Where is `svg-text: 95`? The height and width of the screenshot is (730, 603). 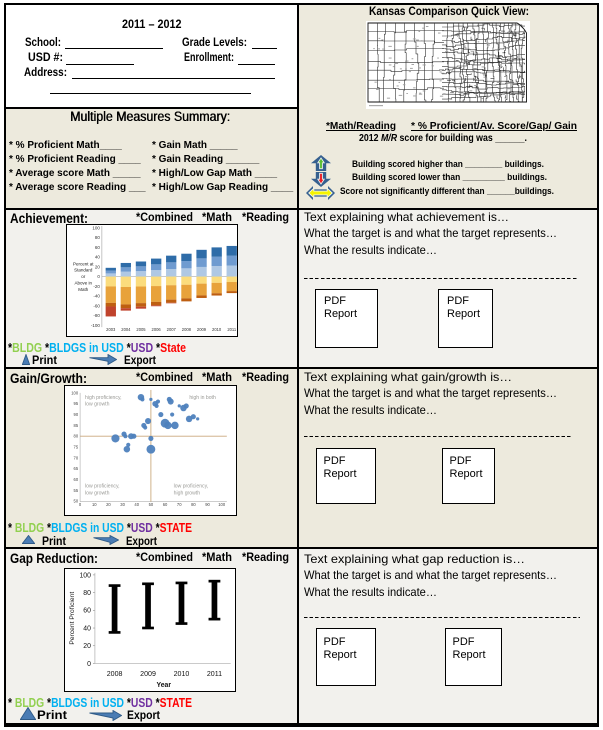 svg-text: 95 is located at coordinates (76, 403).